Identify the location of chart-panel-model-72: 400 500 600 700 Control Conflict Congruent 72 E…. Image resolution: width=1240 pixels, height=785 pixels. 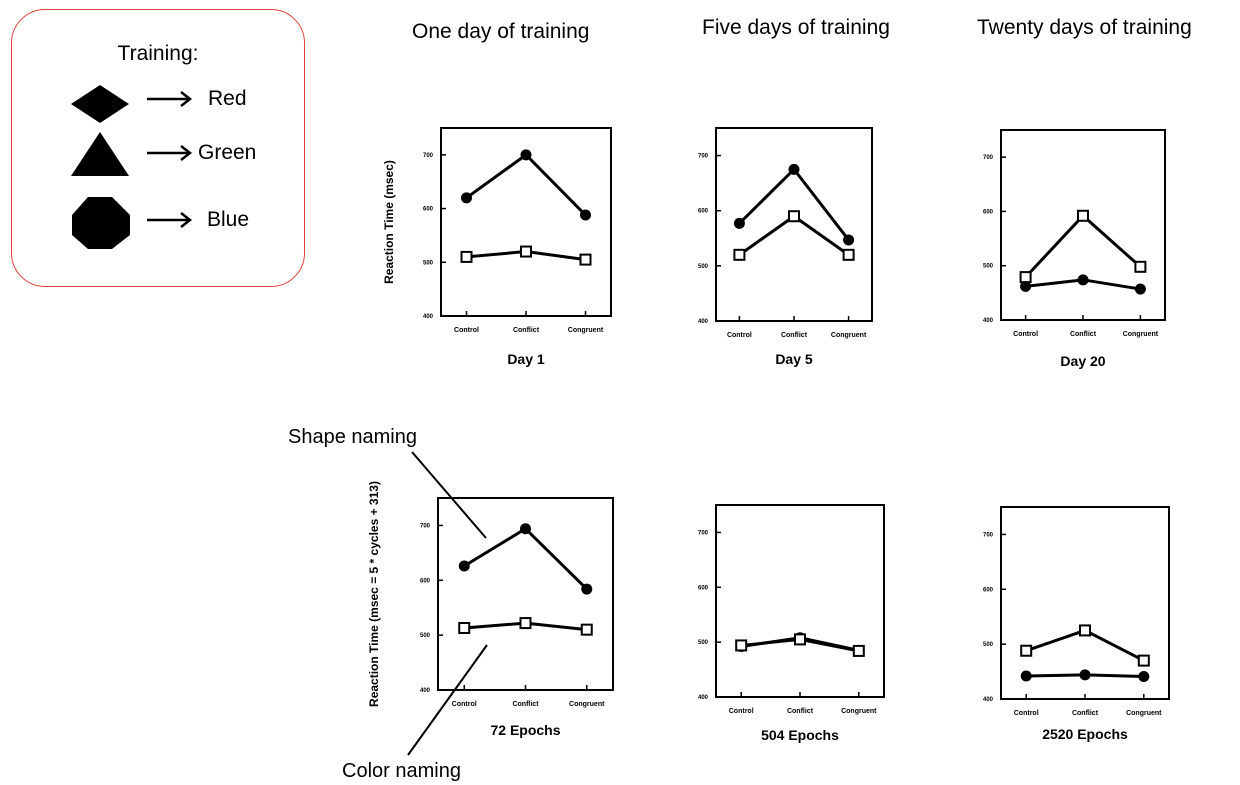
(490, 609).